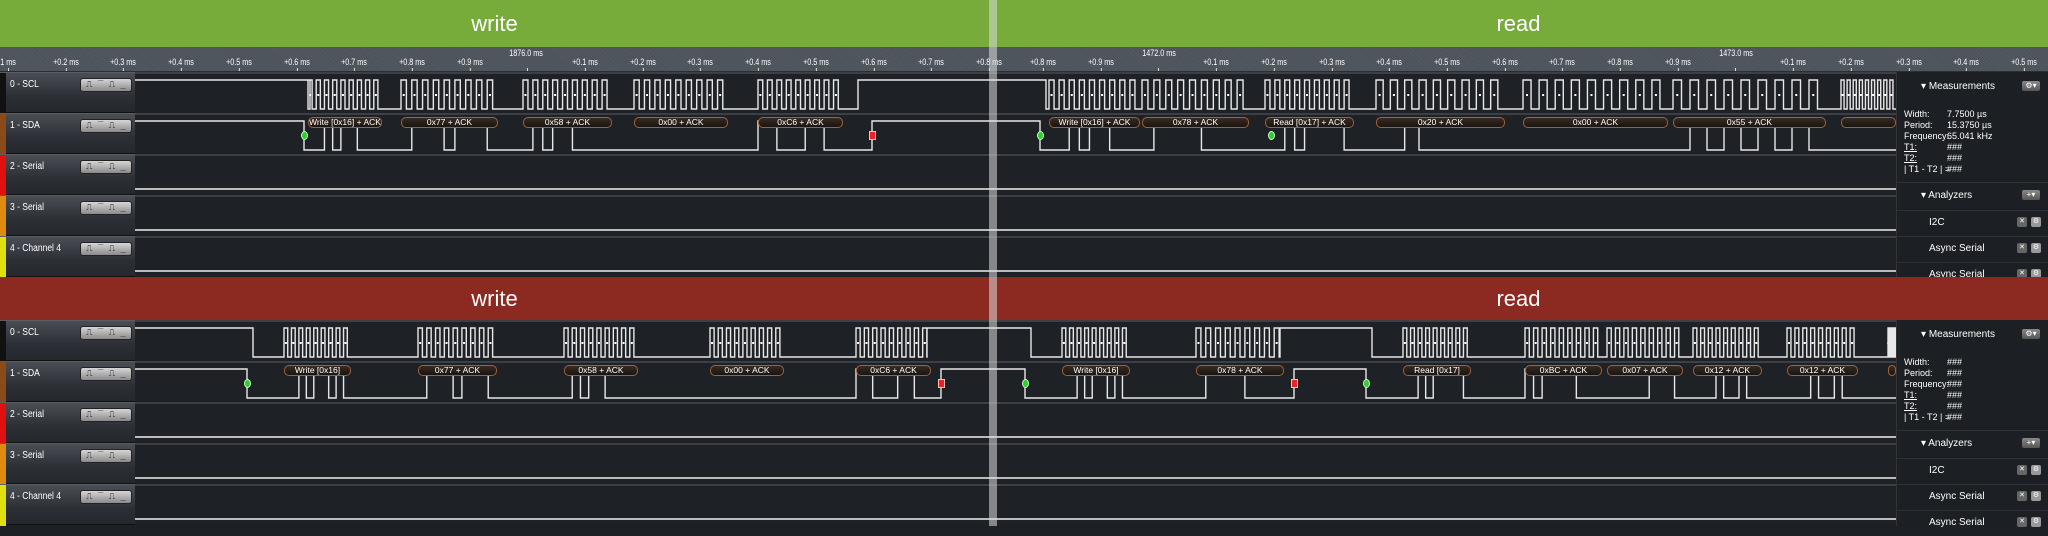 Image resolution: width=2048 pixels, height=536 pixels. What do you see at coordinates (1677, 64) in the screenshot?
I see `ruler-tick-label: +0.9 ms` at bounding box center [1677, 64].